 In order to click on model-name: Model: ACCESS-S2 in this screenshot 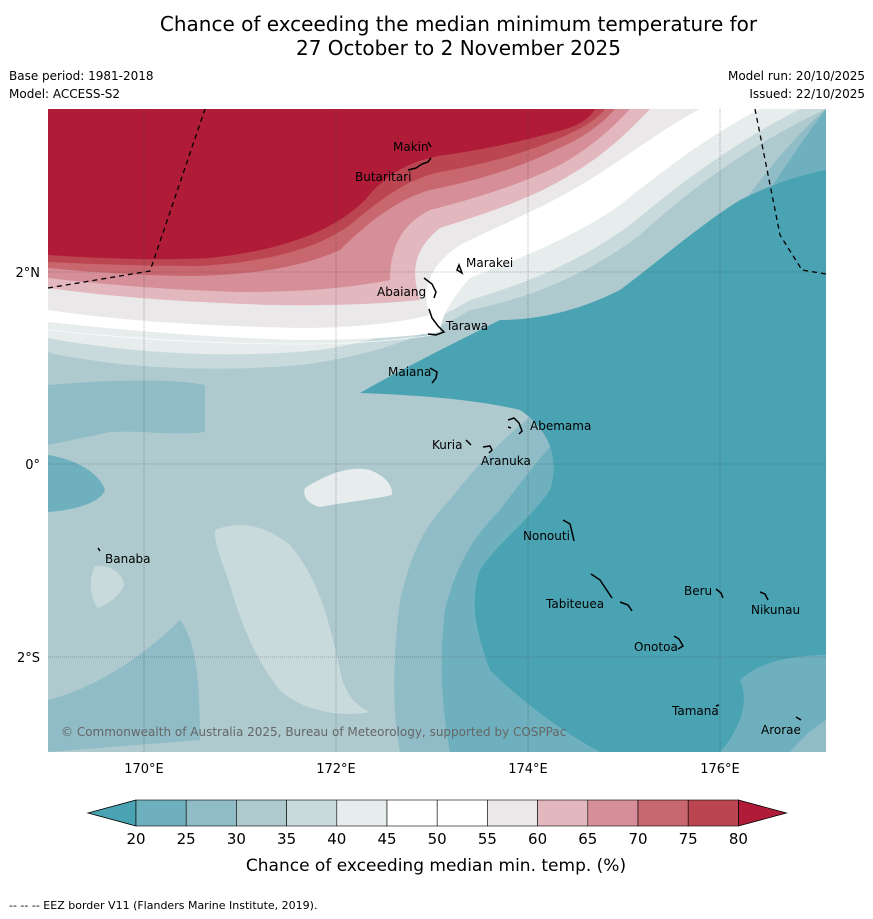, I will do `click(65, 94)`.